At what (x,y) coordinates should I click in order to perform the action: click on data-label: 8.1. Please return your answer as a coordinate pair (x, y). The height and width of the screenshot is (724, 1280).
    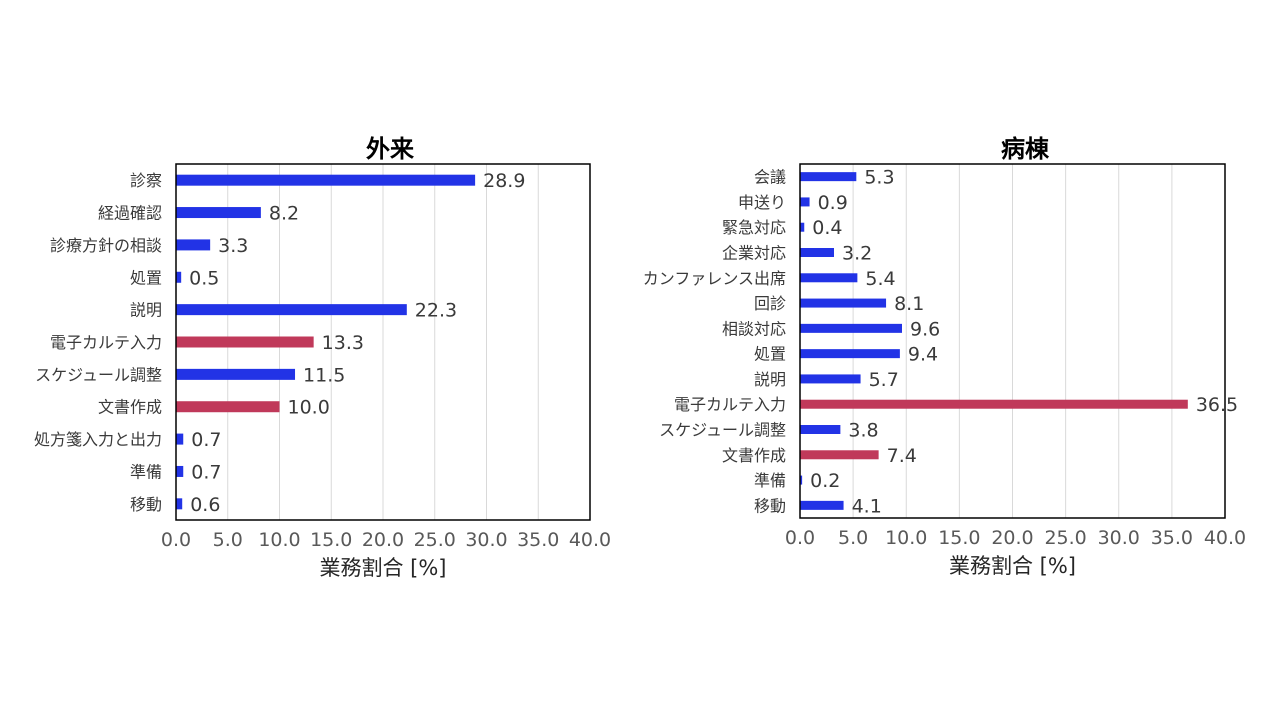
    Looking at the image, I should click on (909, 304).